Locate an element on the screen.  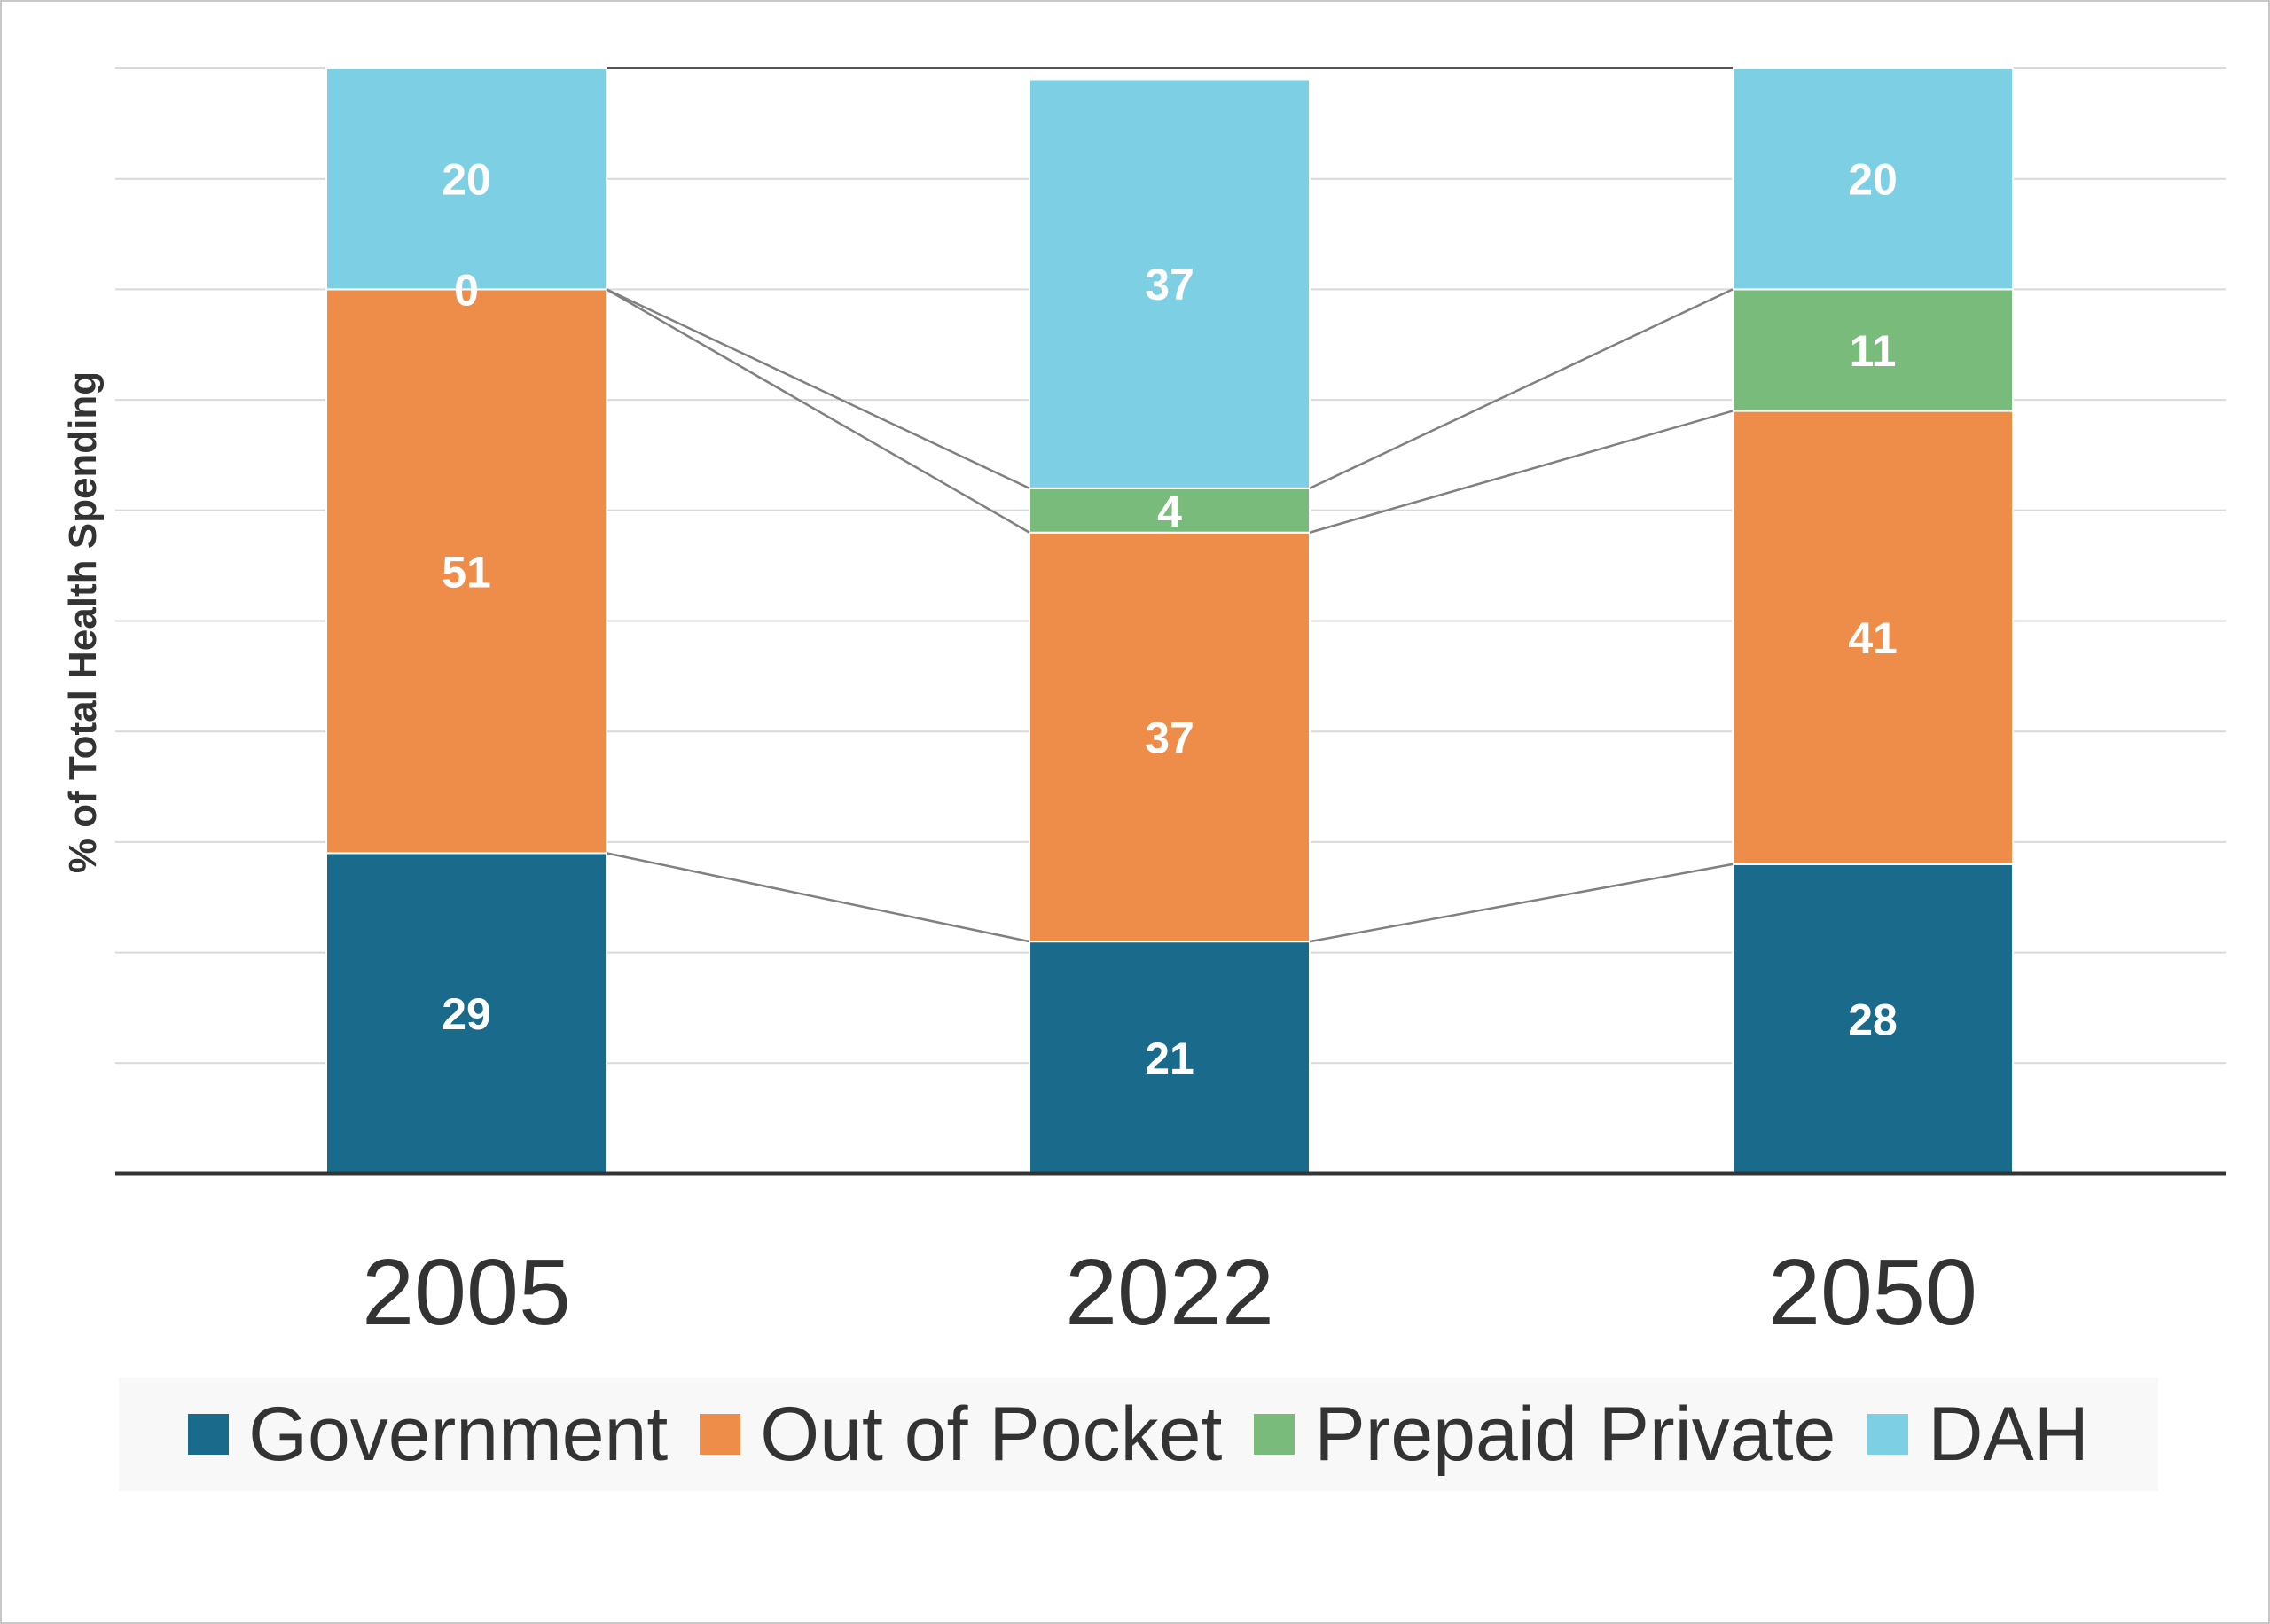
data-label: 21 is located at coordinates (1170, 1058).